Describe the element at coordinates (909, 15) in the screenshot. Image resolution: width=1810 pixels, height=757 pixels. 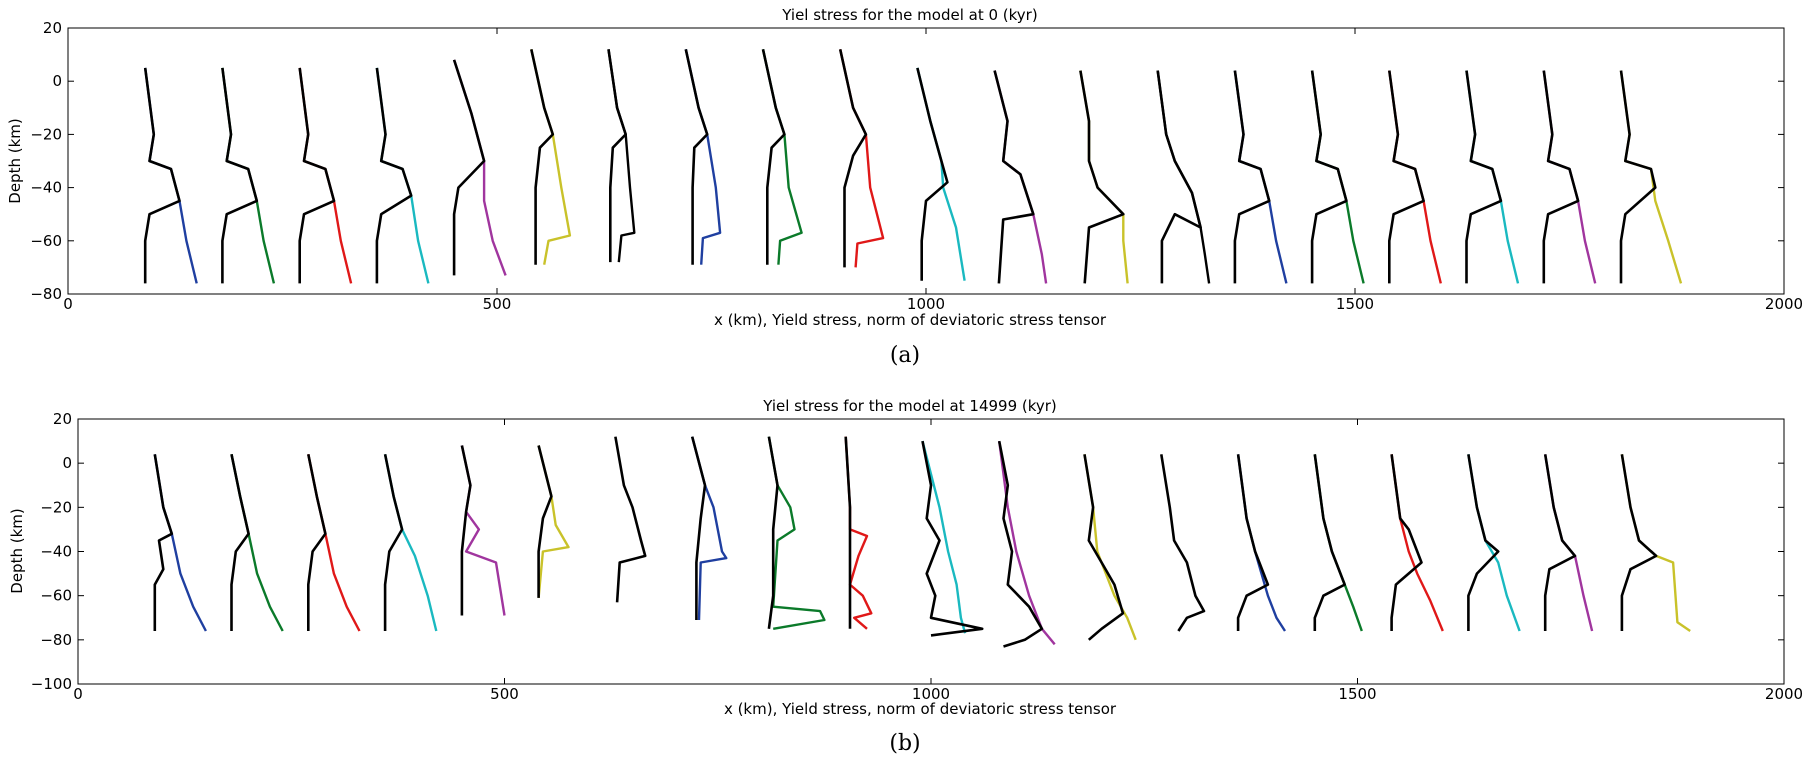
I see `panel-a-title: Yiel stress for the model at 0 (kyr)` at that location.